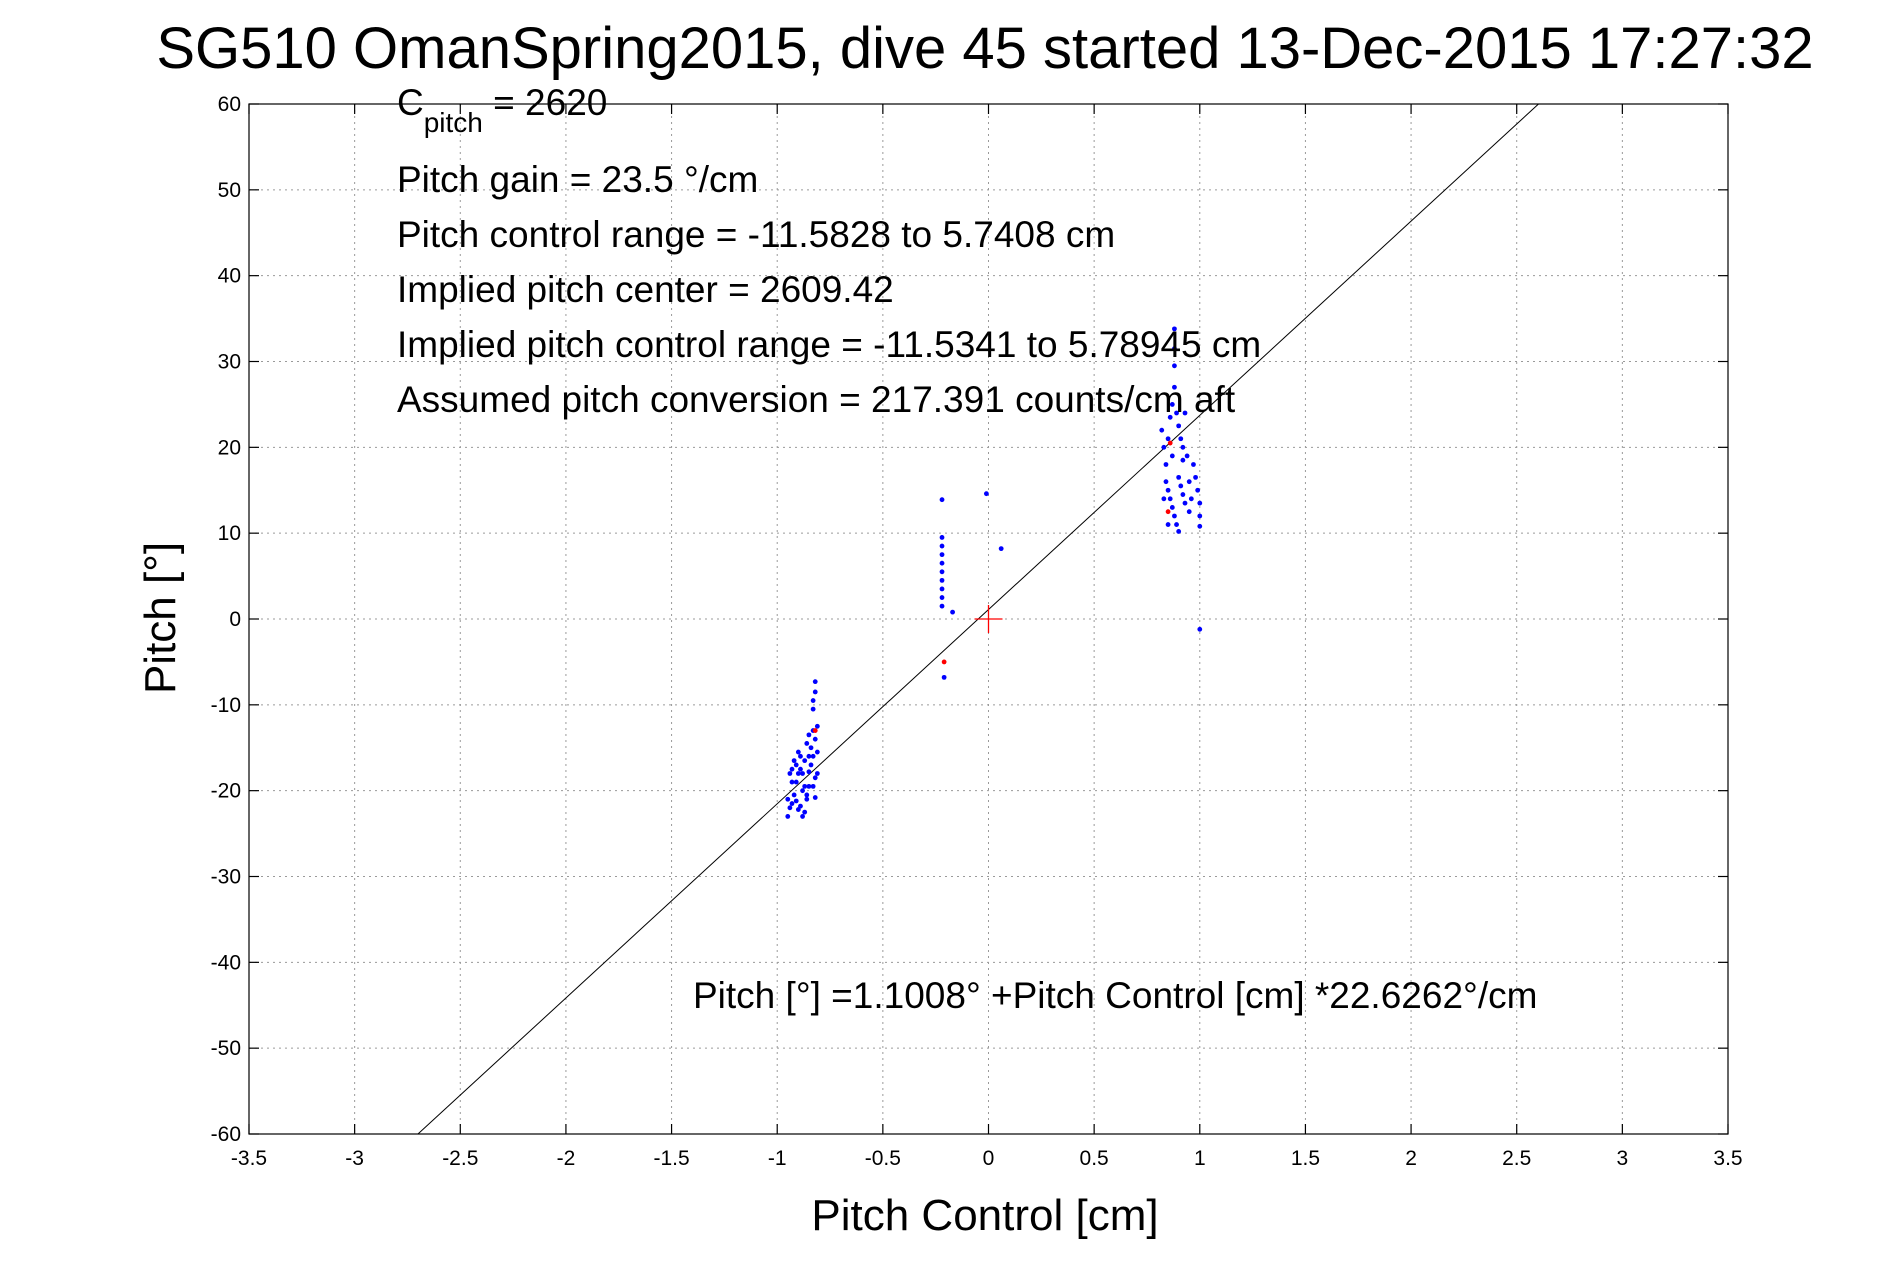  I want to click on x-tick-label: 1.5, so click(1305, 1158).